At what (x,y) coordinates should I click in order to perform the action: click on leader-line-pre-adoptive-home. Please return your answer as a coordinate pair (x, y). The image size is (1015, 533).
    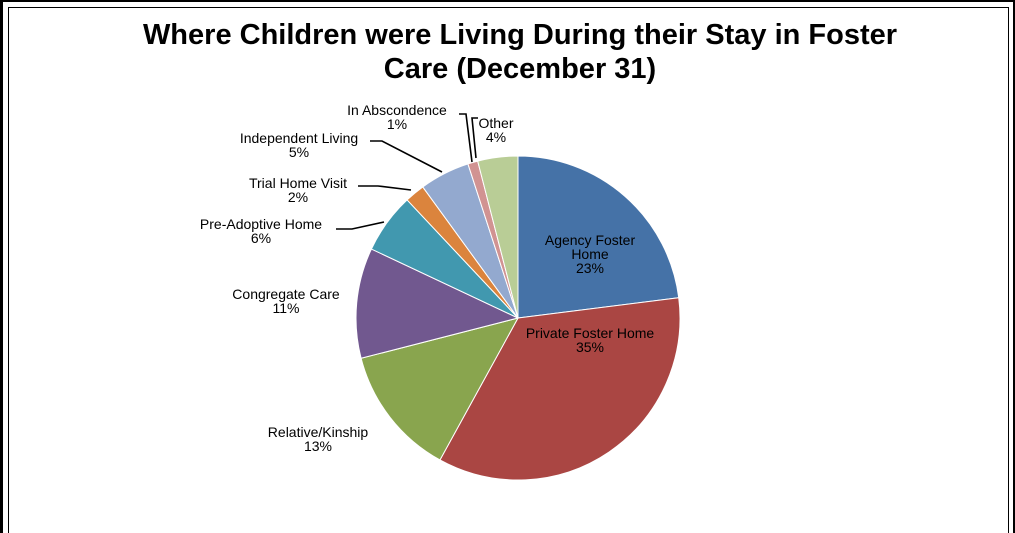
    Looking at the image, I should click on (360, 225).